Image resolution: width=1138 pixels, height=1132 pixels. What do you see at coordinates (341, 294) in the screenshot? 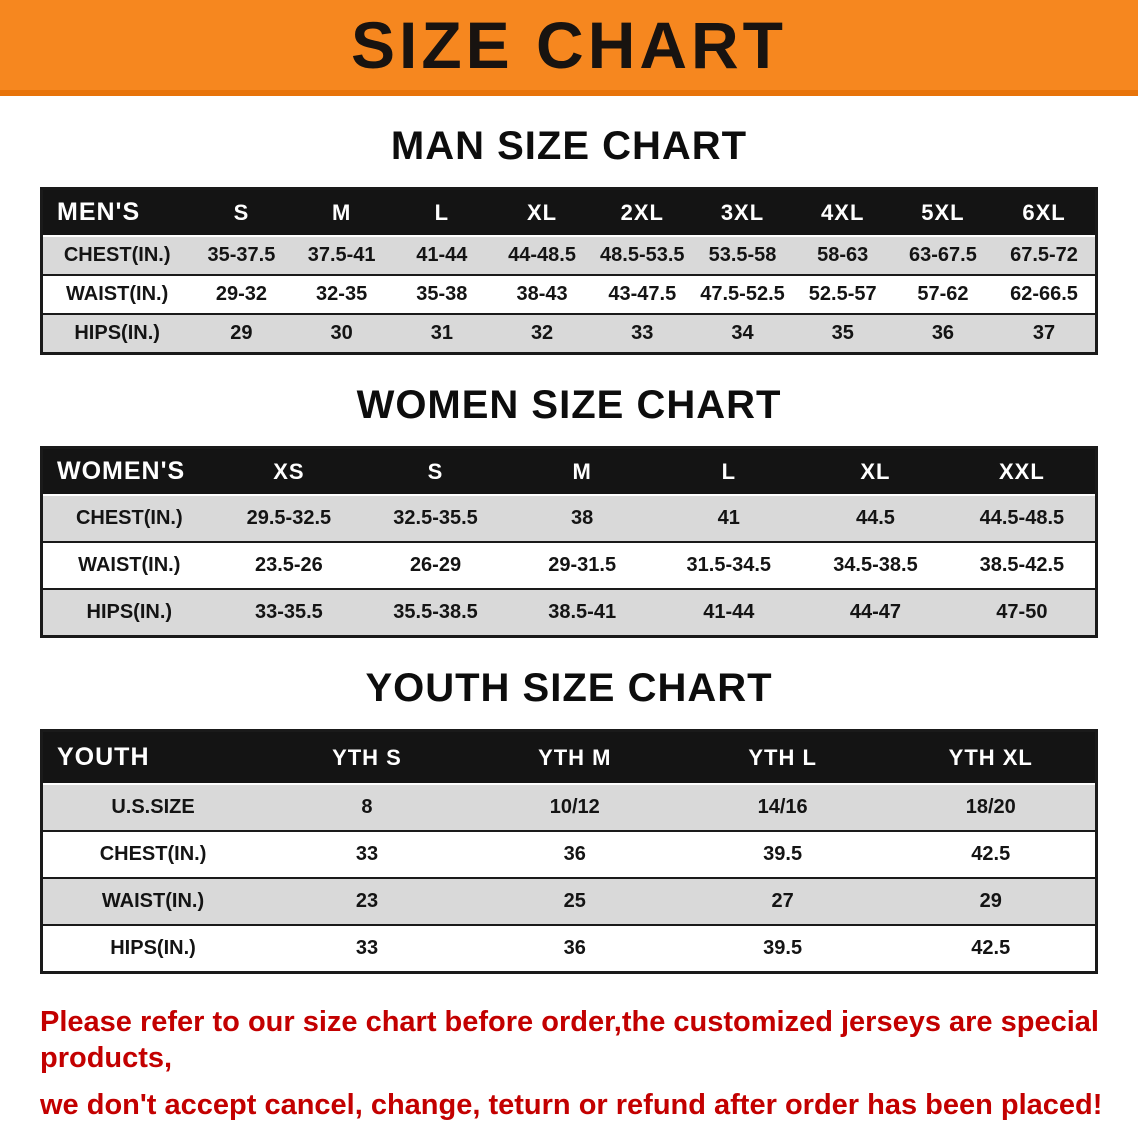
I see `table-cell: 32-35` at bounding box center [341, 294].